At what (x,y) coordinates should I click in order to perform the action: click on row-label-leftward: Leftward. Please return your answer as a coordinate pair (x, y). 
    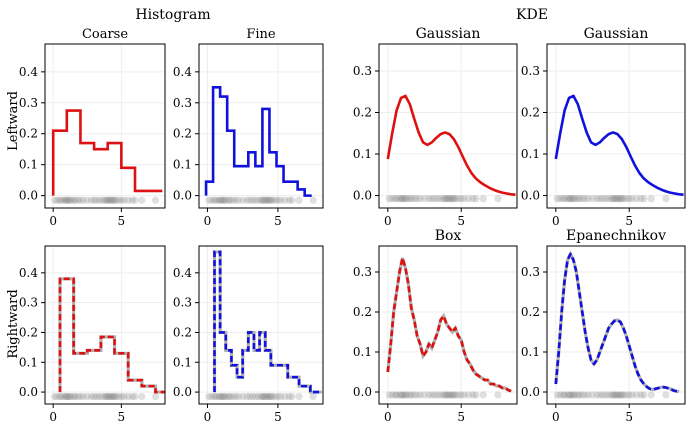
    Looking at the image, I should click on (13, 121).